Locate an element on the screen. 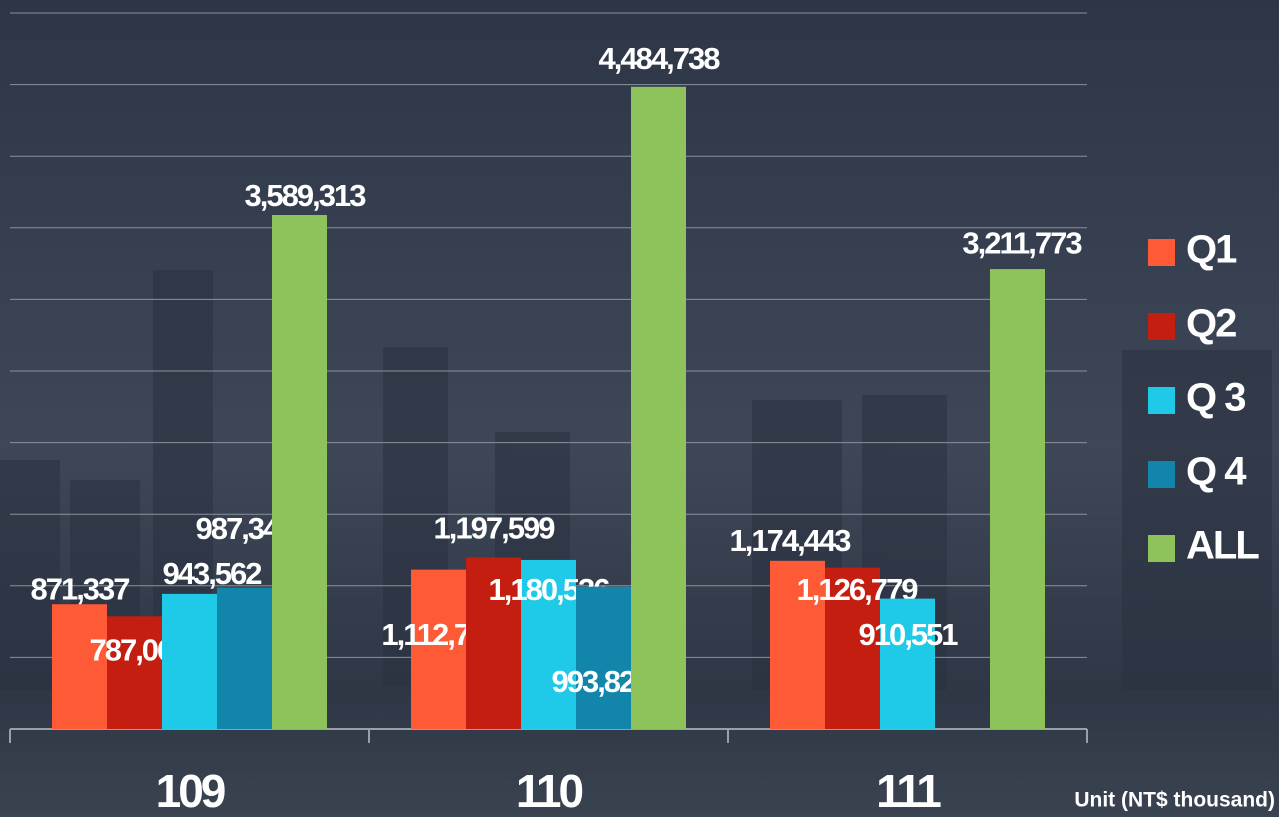 This screenshot has height=817, width=1279. value-label: 3,211,773 is located at coordinates (1022, 242).